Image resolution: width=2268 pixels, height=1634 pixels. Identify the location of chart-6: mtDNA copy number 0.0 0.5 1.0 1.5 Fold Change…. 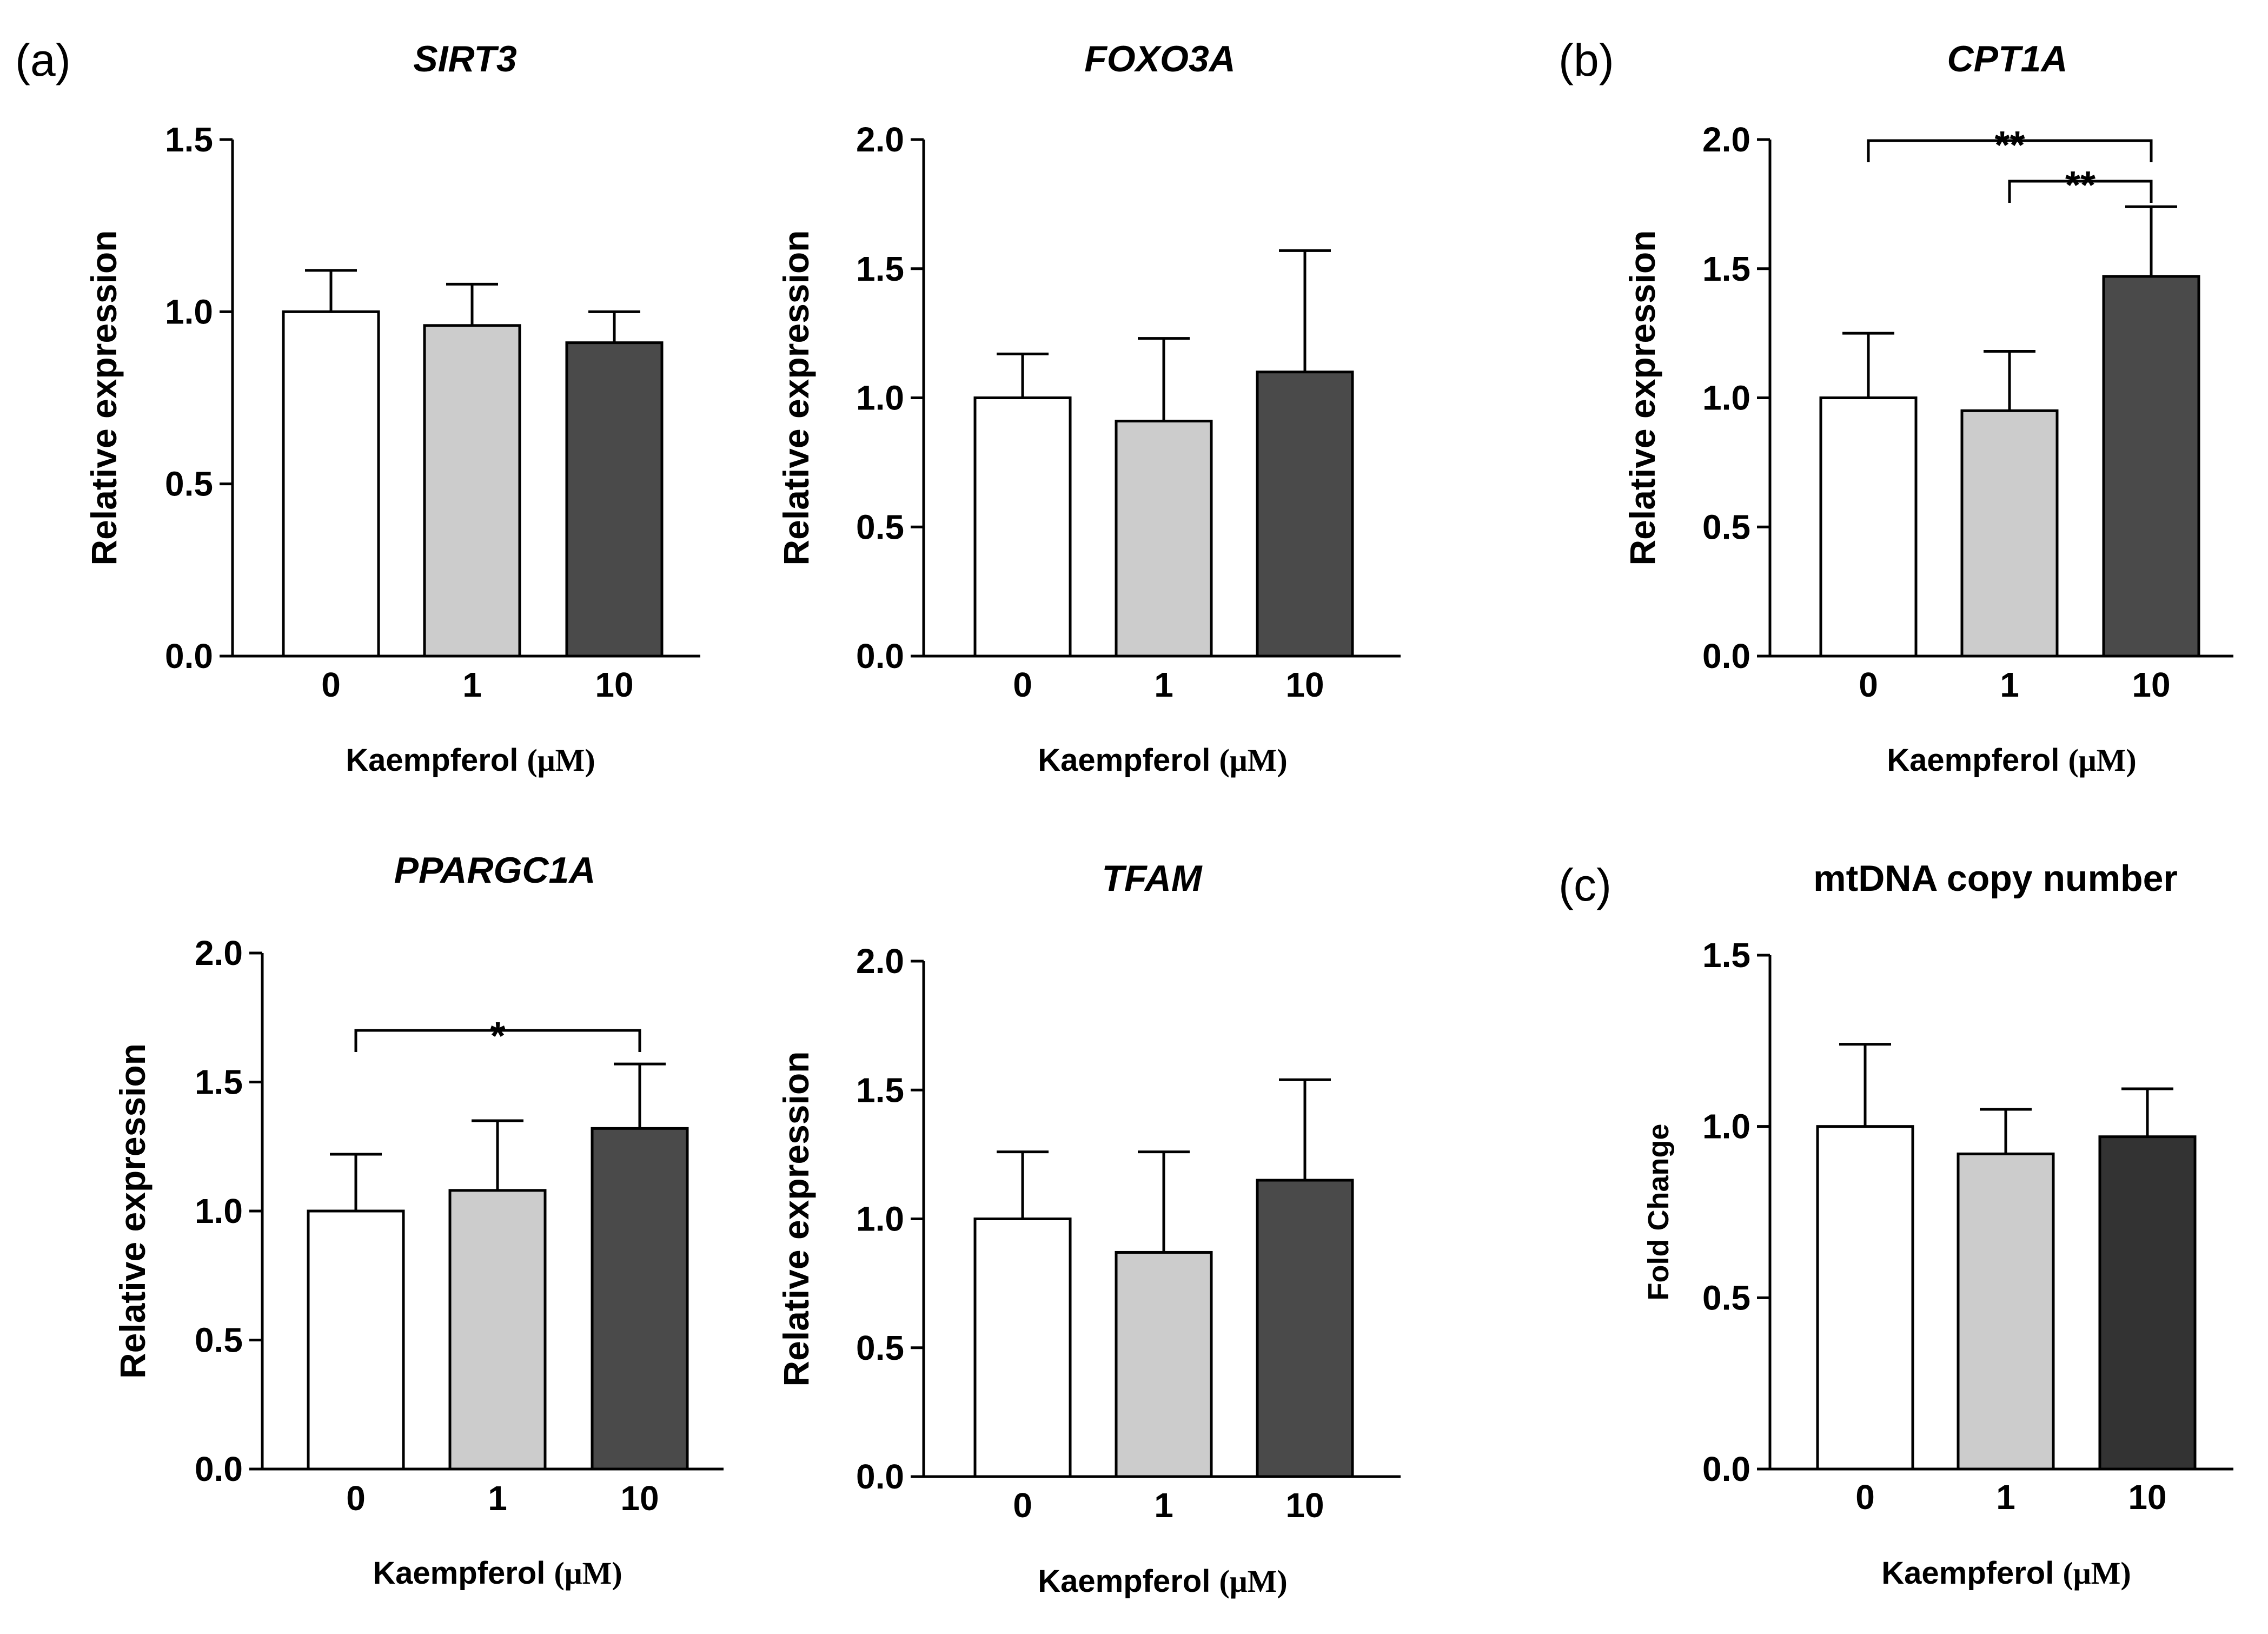
(1938, 1224).